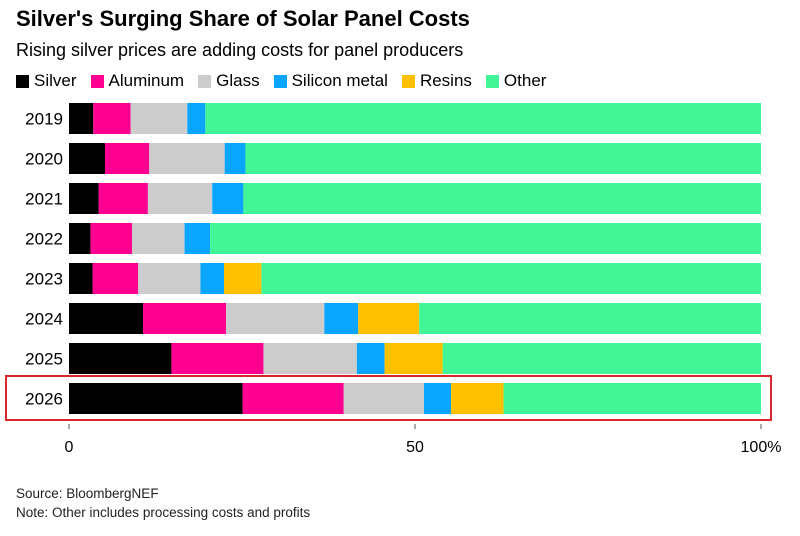 This screenshot has width=800, height=536. Describe the element at coordinates (525, 80) in the screenshot. I see `legend-label: Other` at that location.